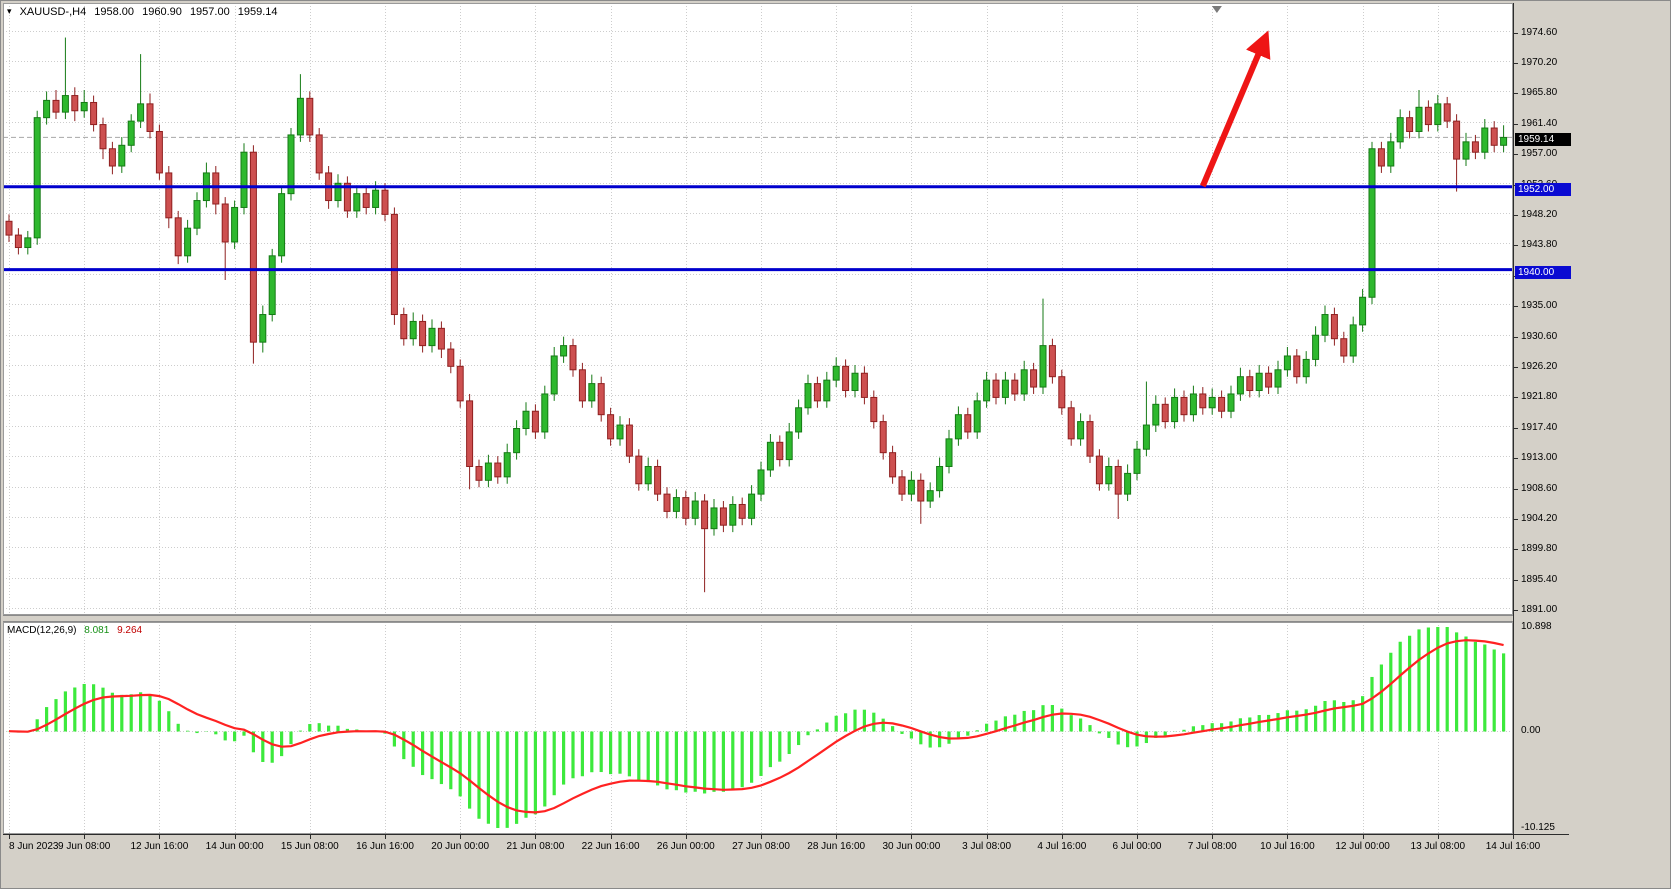 Image resolution: width=1671 pixels, height=889 pixels. Describe the element at coordinates (1539, 63) in the screenshot. I see `price-axis-label: 1970.20` at that location.